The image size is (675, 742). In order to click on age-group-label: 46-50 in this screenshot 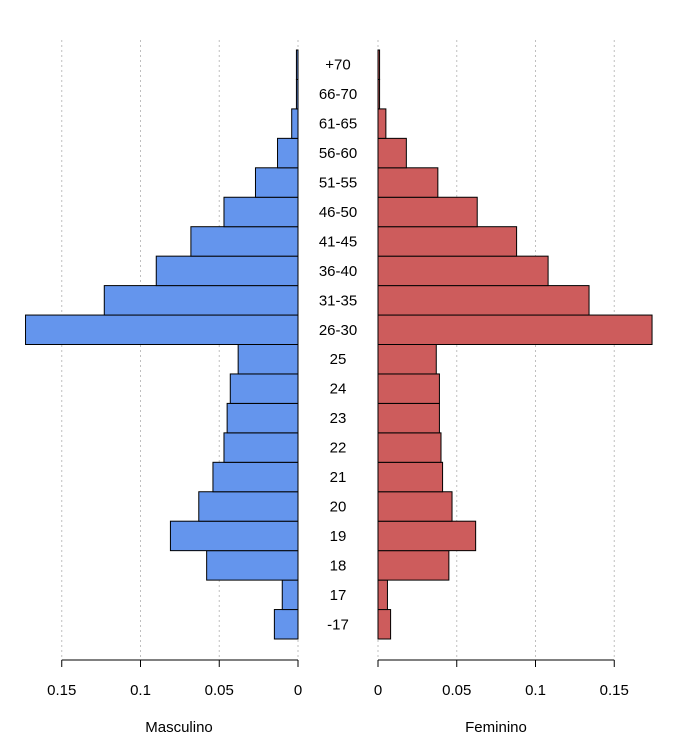, I will do `click(338, 212)`.